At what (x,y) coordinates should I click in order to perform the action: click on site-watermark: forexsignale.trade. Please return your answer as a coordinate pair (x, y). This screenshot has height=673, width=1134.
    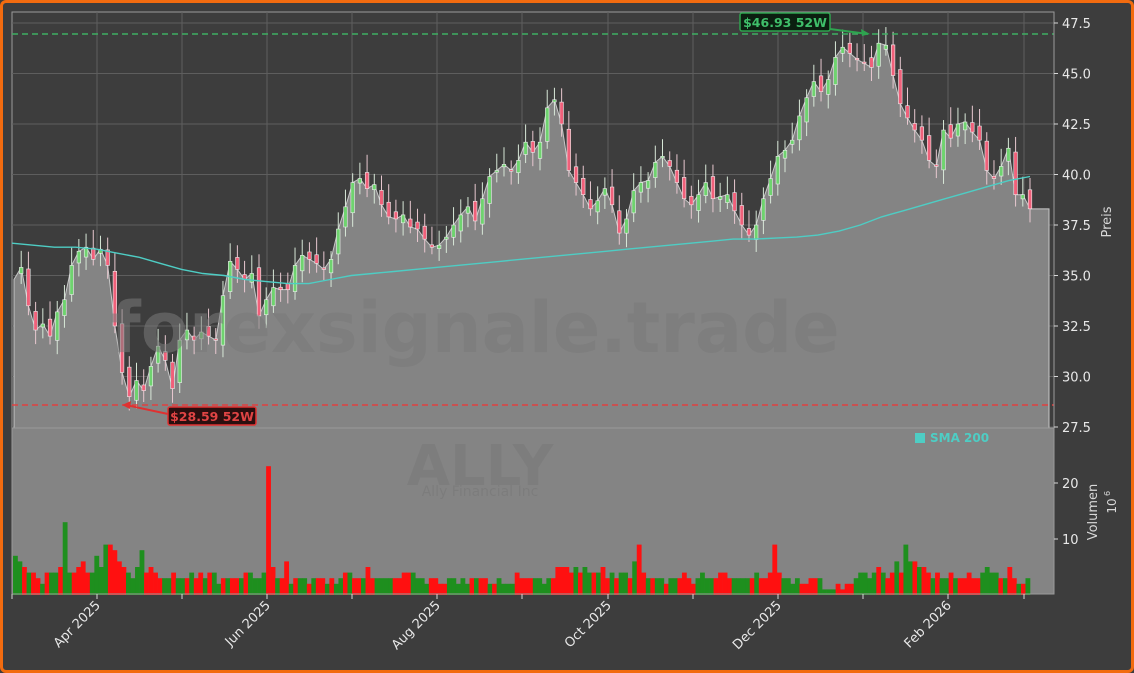
    Looking at the image, I should click on (474, 328).